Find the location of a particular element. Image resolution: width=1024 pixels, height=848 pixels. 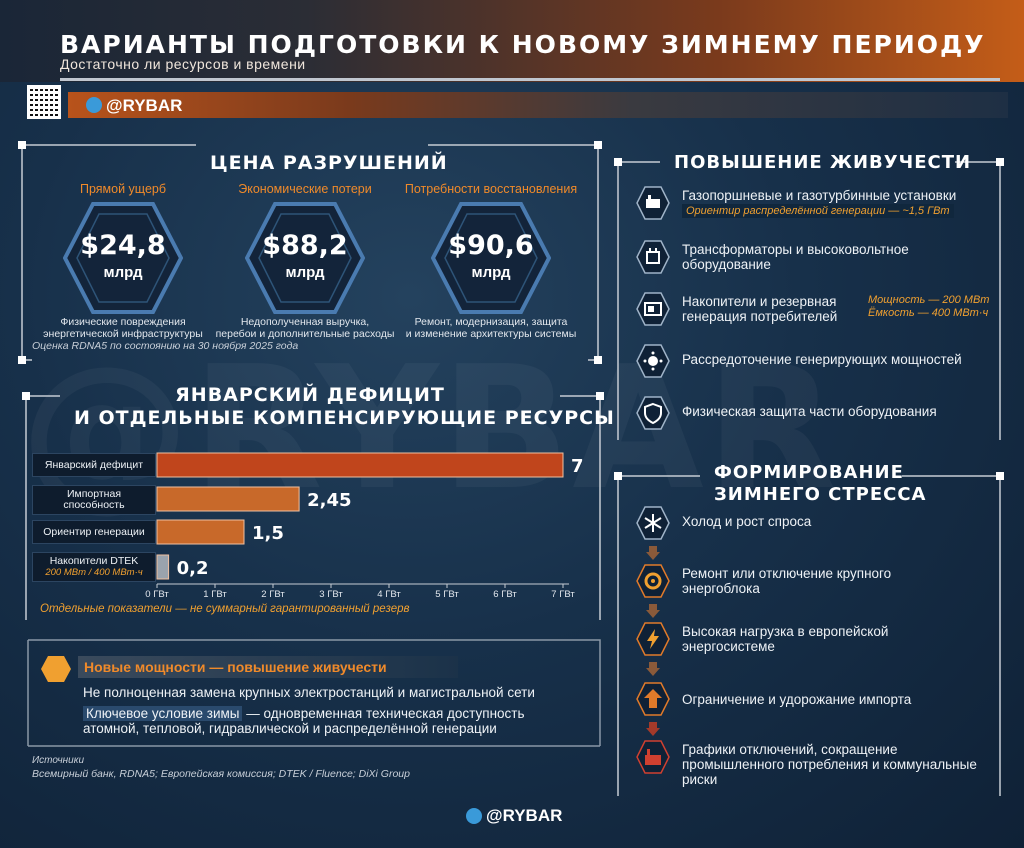

resilience-note-capacity: Ёмкость — 400 МВт·ч is located at coordinates (928, 313).